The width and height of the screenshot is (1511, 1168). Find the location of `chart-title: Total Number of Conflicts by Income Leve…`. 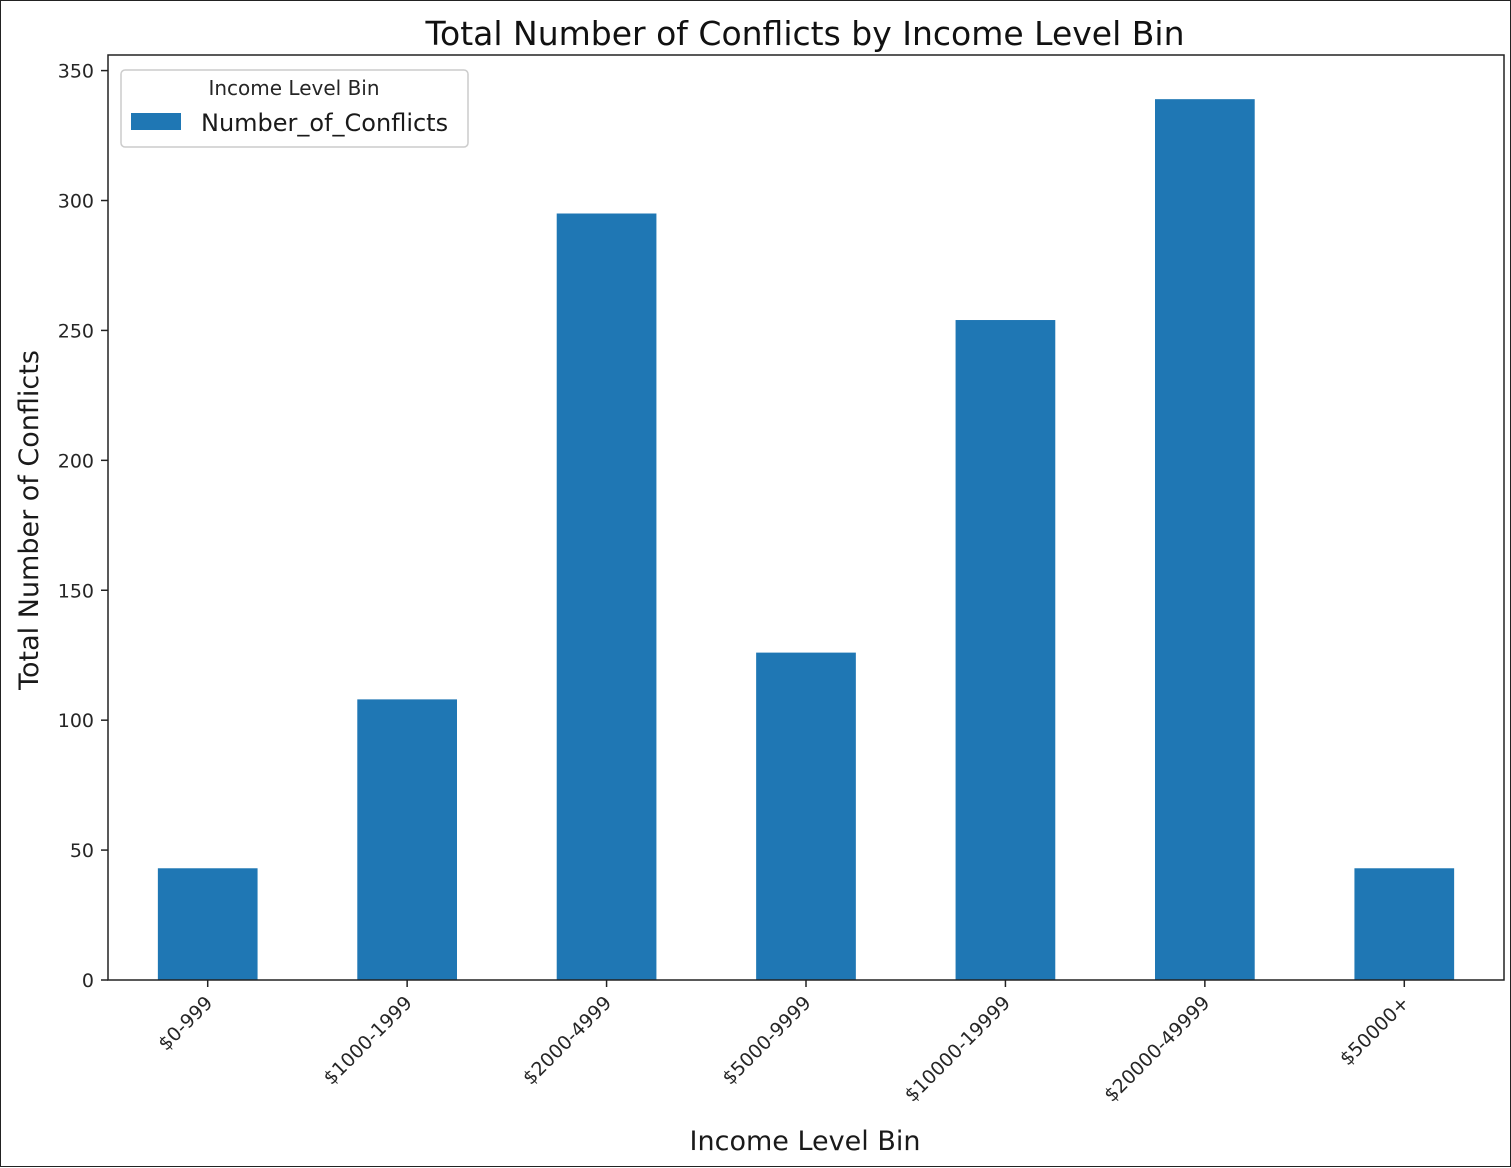

chart-title: Total Number of Conflicts by Income Leve… is located at coordinates (805, 33).